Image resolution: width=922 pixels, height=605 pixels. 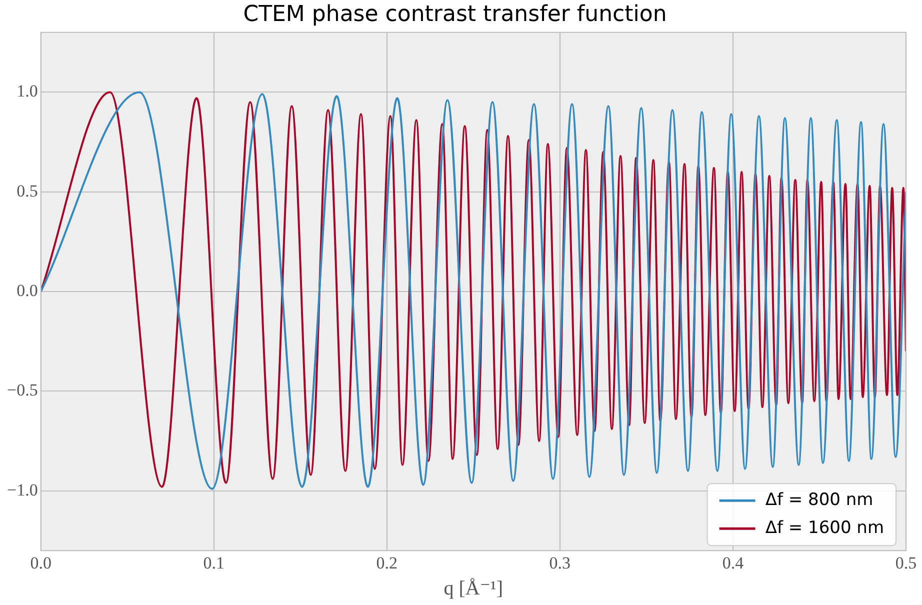 I want to click on x-tick-label: 0.3, so click(x=560, y=562).